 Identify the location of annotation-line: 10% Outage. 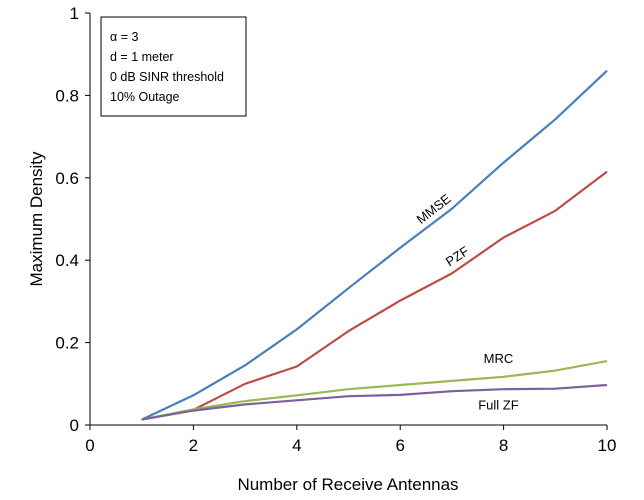
(145, 97).